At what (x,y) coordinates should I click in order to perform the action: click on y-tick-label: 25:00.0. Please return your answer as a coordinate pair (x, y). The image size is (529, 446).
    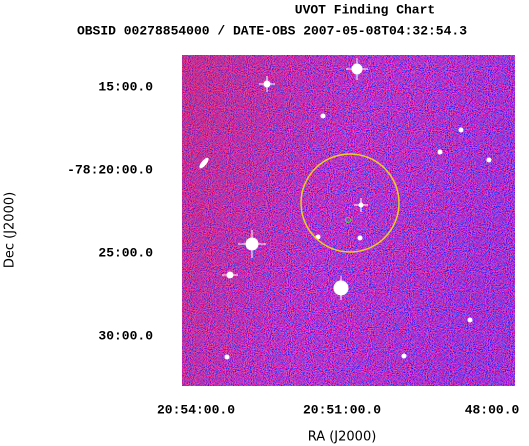
    Looking at the image, I should click on (125, 252).